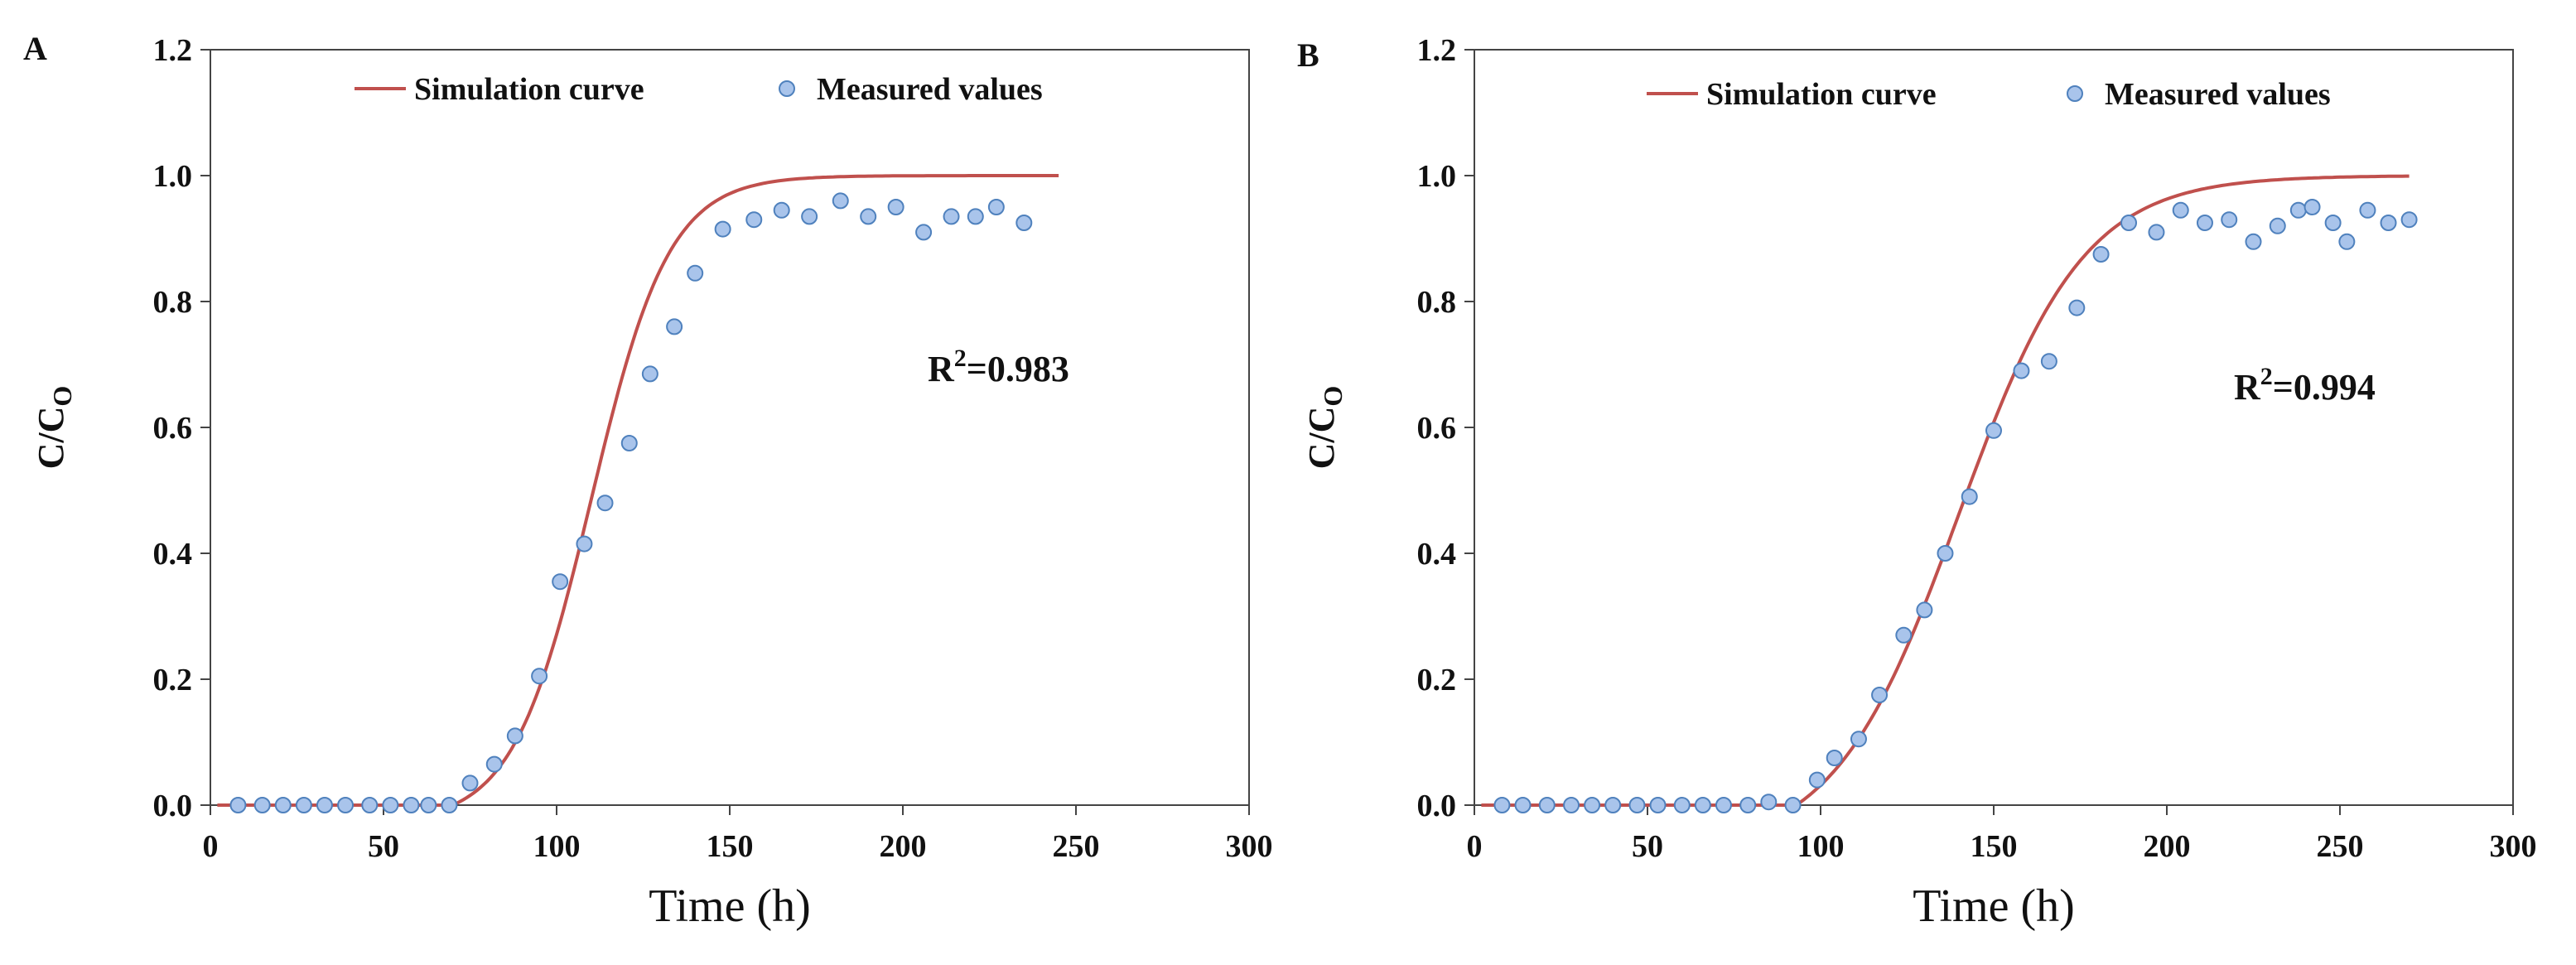 This screenshot has height=965, width=2576. Describe the element at coordinates (529, 89) in the screenshot. I see `legend-label-simulation: Simulation curve` at that location.